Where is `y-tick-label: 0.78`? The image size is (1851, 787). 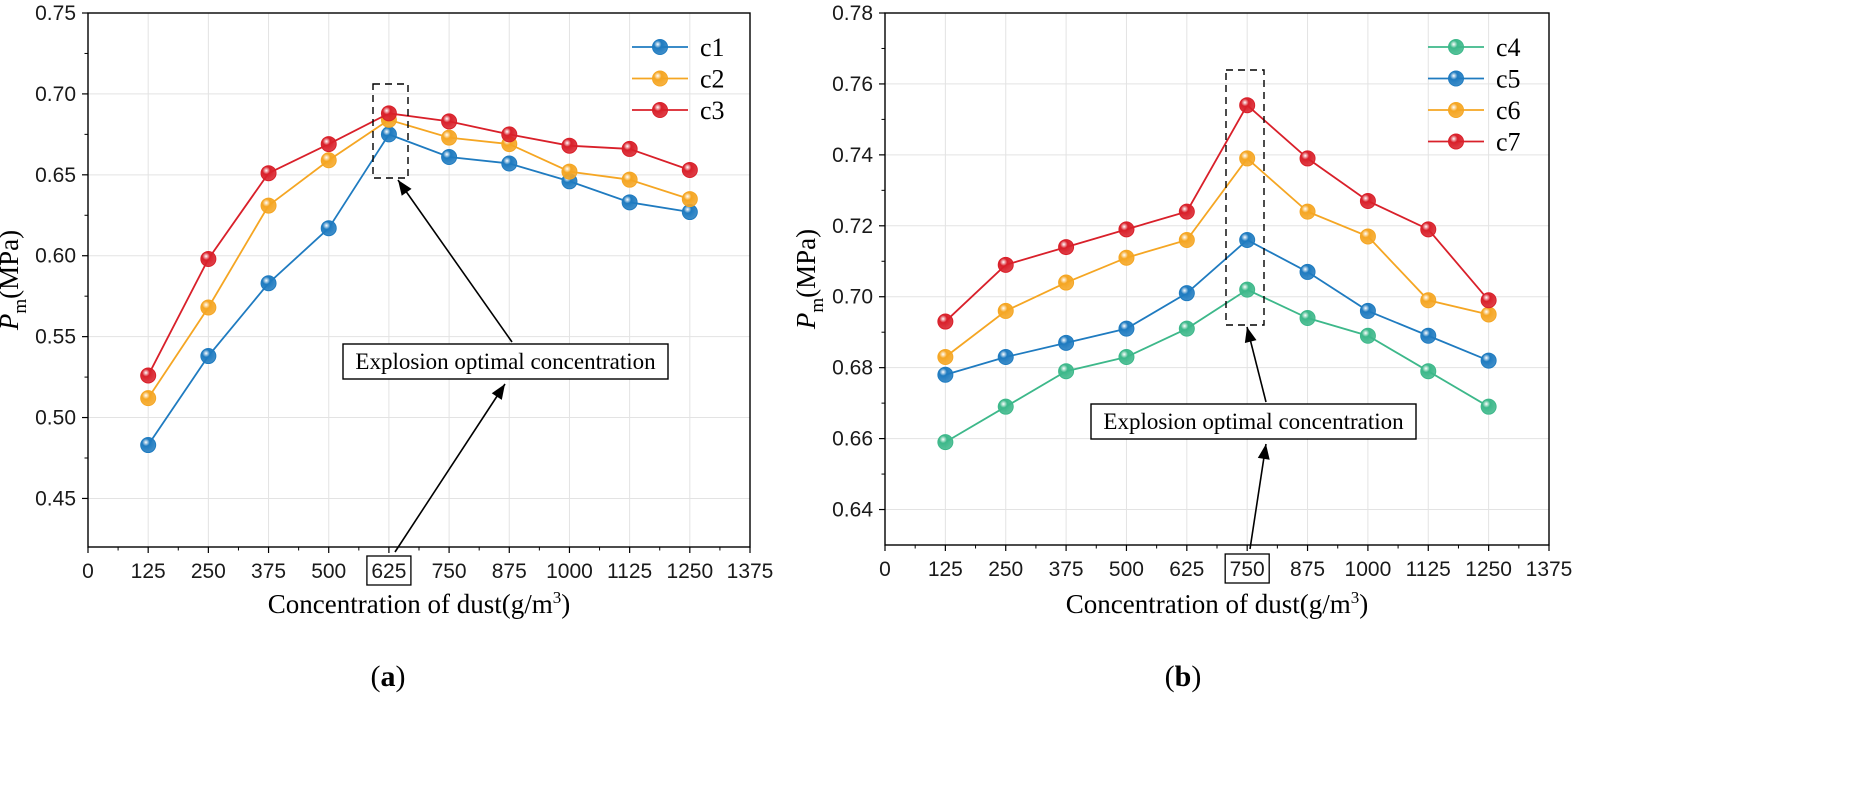
y-tick-label: 0.78 is located at coordinates (852, 13).